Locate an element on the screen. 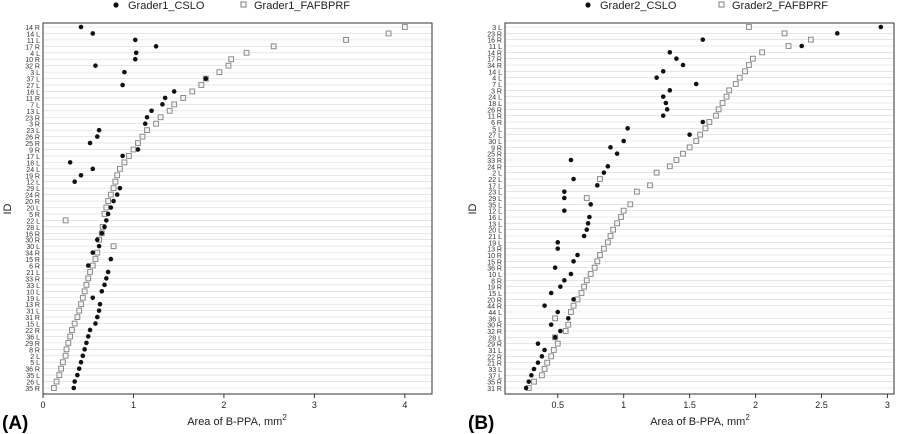 The image size is (900, 434). panel-a-xlabel-text: Area of B-PPA, mm is located at coordinates (234, 422).